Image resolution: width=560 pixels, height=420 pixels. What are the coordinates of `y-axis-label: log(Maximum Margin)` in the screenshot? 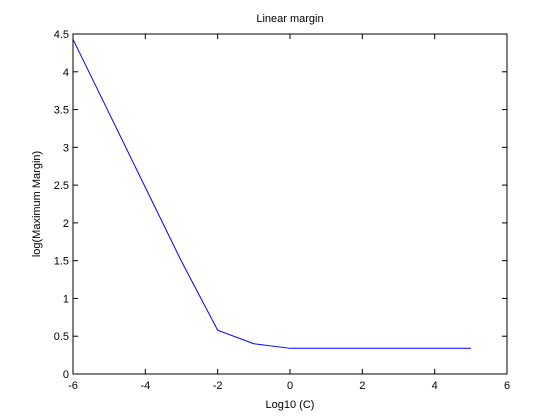 It's located at (37, 204).